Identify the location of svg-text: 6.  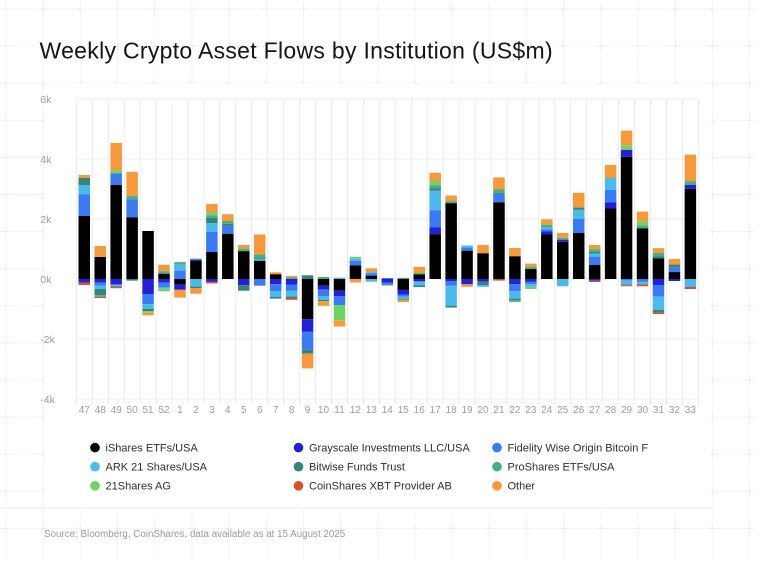
(260, 410).